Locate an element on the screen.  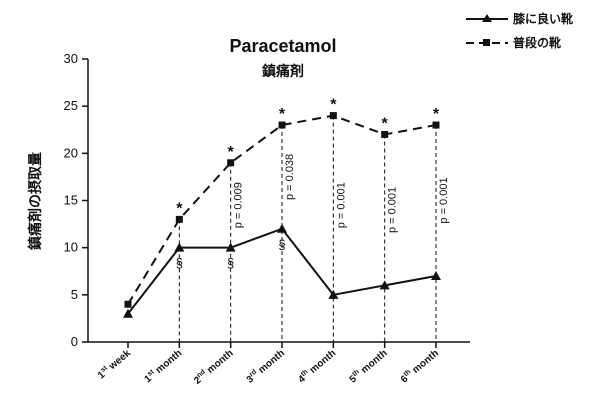
legend-triangle-marker is located at coordinates (487, 18).